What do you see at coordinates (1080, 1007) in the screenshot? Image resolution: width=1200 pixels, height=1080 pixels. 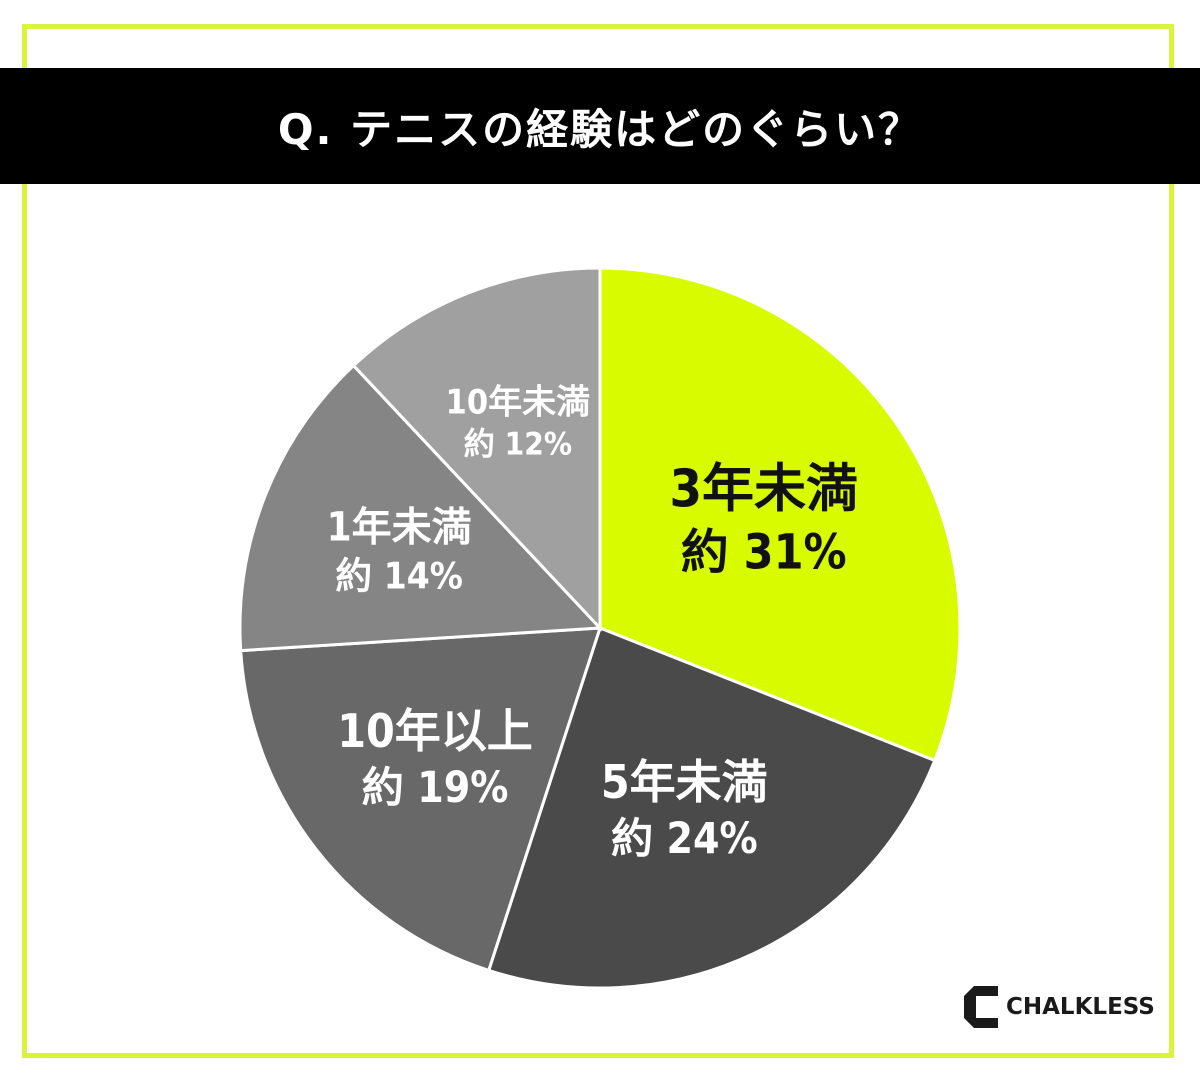 I see `brand-name: CHALKLESS` at bounding box center [1080, 1007].